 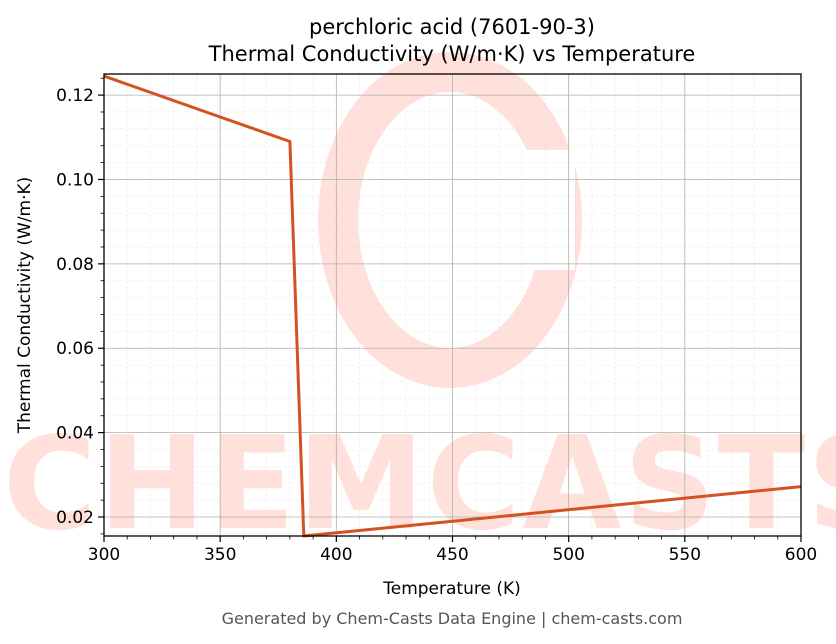 I want to click on y-tick-label: 0.08, so click(x=75, y=265).